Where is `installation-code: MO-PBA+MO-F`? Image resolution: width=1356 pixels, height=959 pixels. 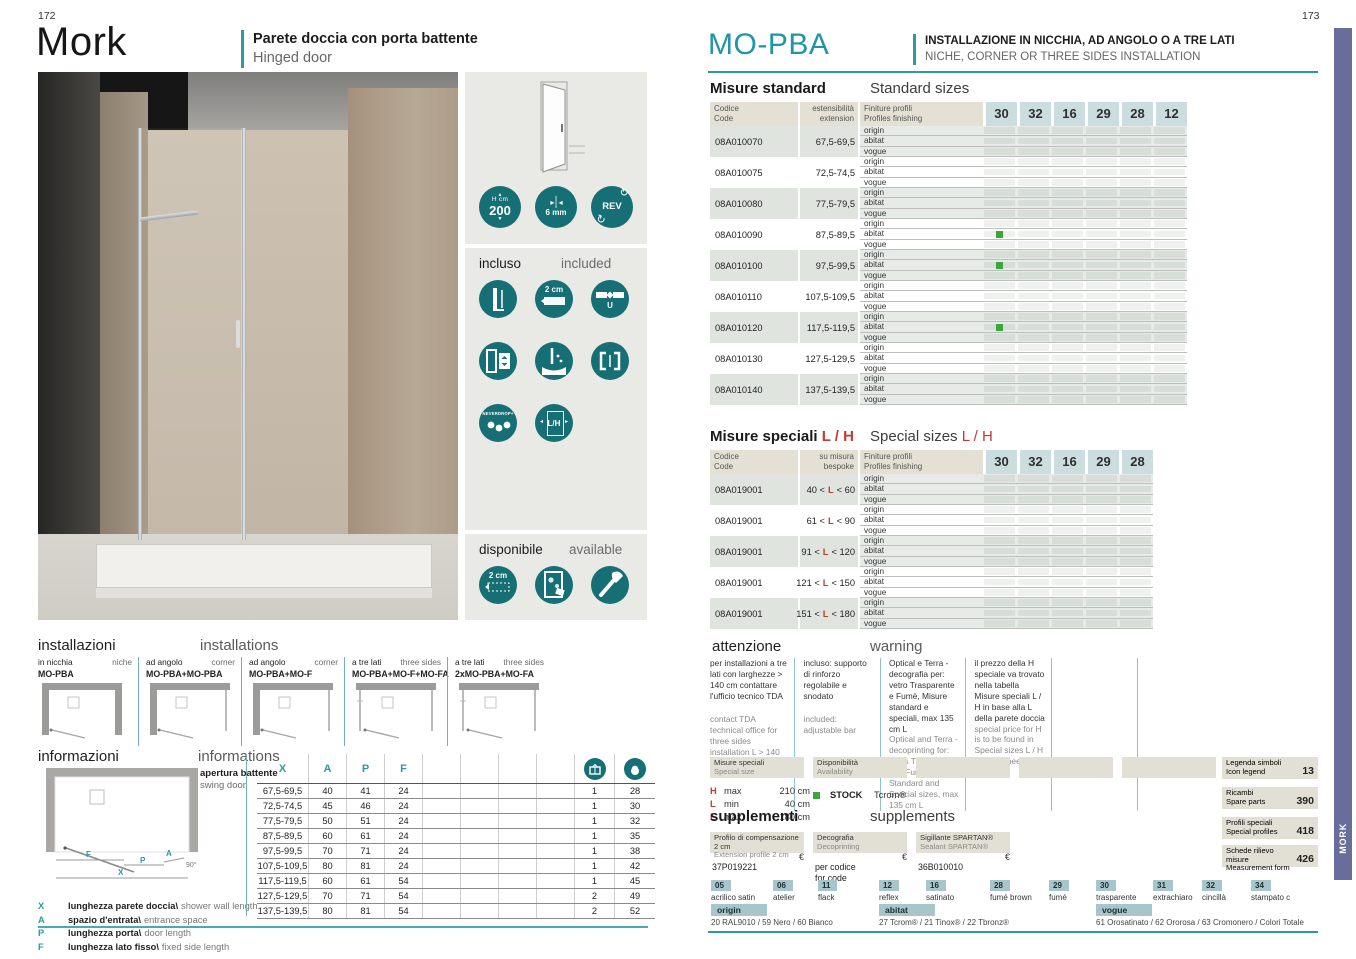 installation-code: MO-PBA+MO-F is located at coordinates (281, 674).